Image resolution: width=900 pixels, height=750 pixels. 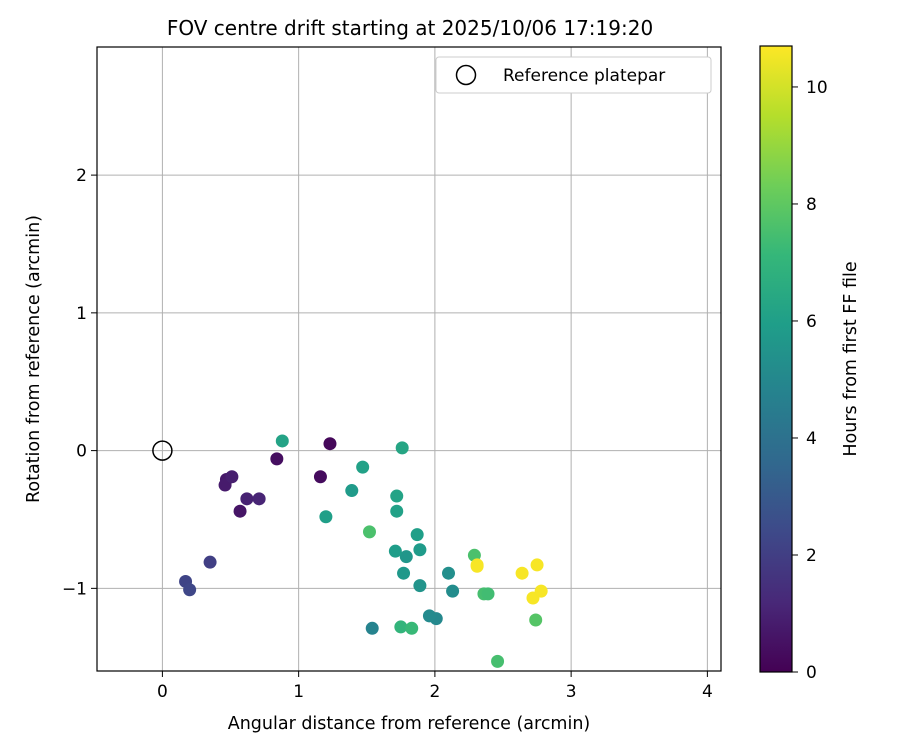 I want to click on x-axis-ticks: 0 1 2 3 4, so click(x=435, y=686).